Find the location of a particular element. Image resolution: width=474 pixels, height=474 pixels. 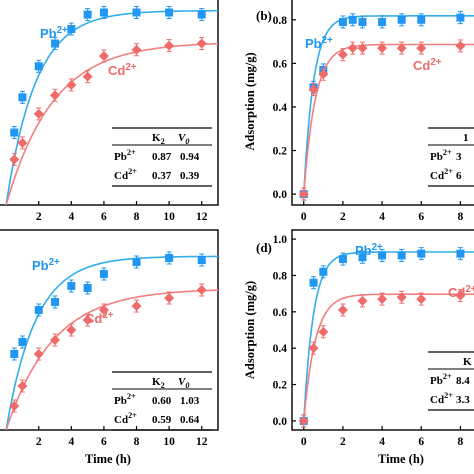

table-cell-v0: 1.03 is located at coordinates (190, 401).